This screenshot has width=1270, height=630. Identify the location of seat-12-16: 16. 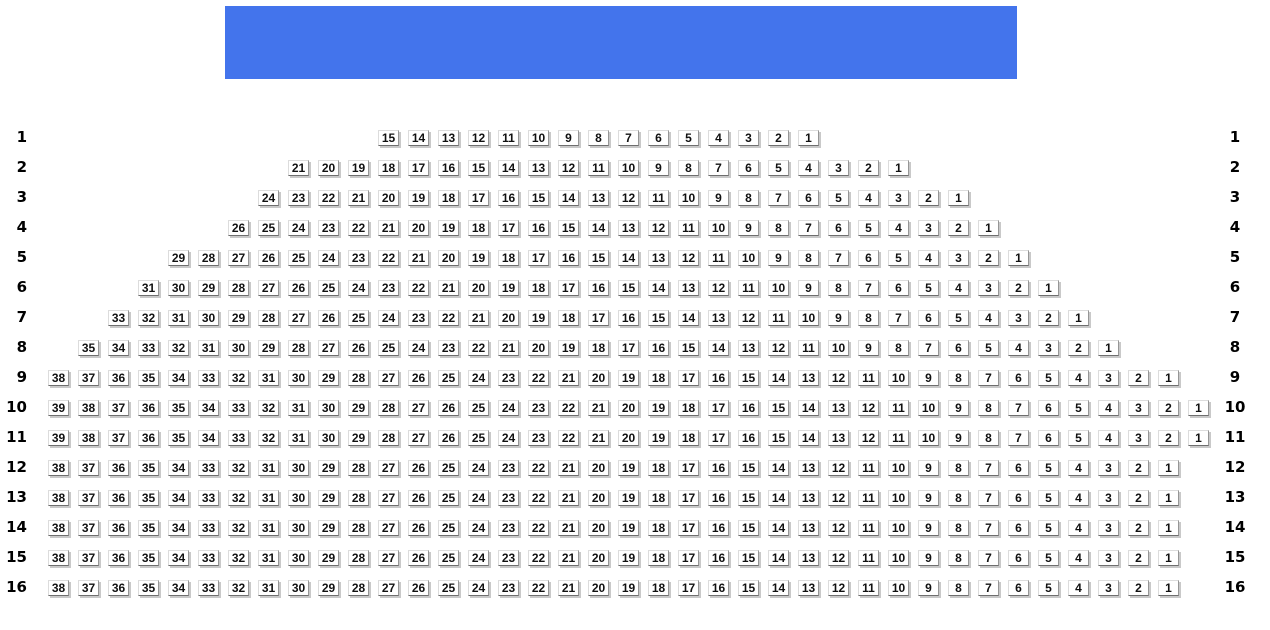
(718, 468).